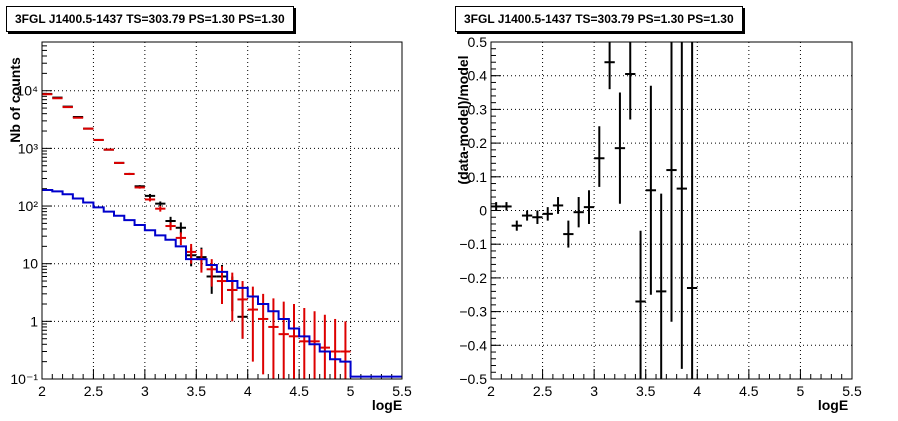 This screenshot has width=898, height=421. What do you see at coordinates (24, 379) in the screenshot?
I see `y-tick-label: 10⁻¹` at bounding box center [24, 379].